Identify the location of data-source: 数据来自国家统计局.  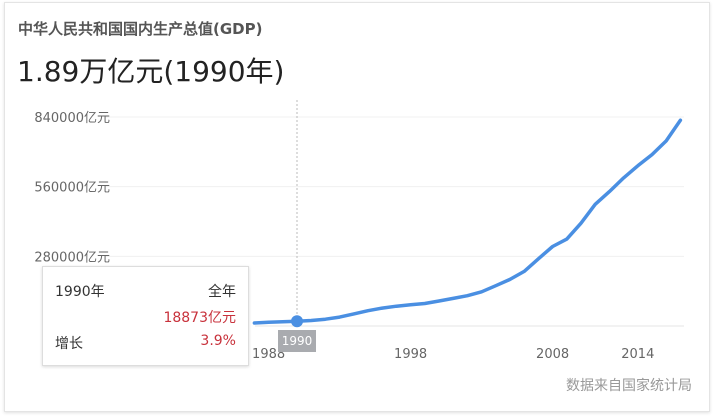
(629, 386).